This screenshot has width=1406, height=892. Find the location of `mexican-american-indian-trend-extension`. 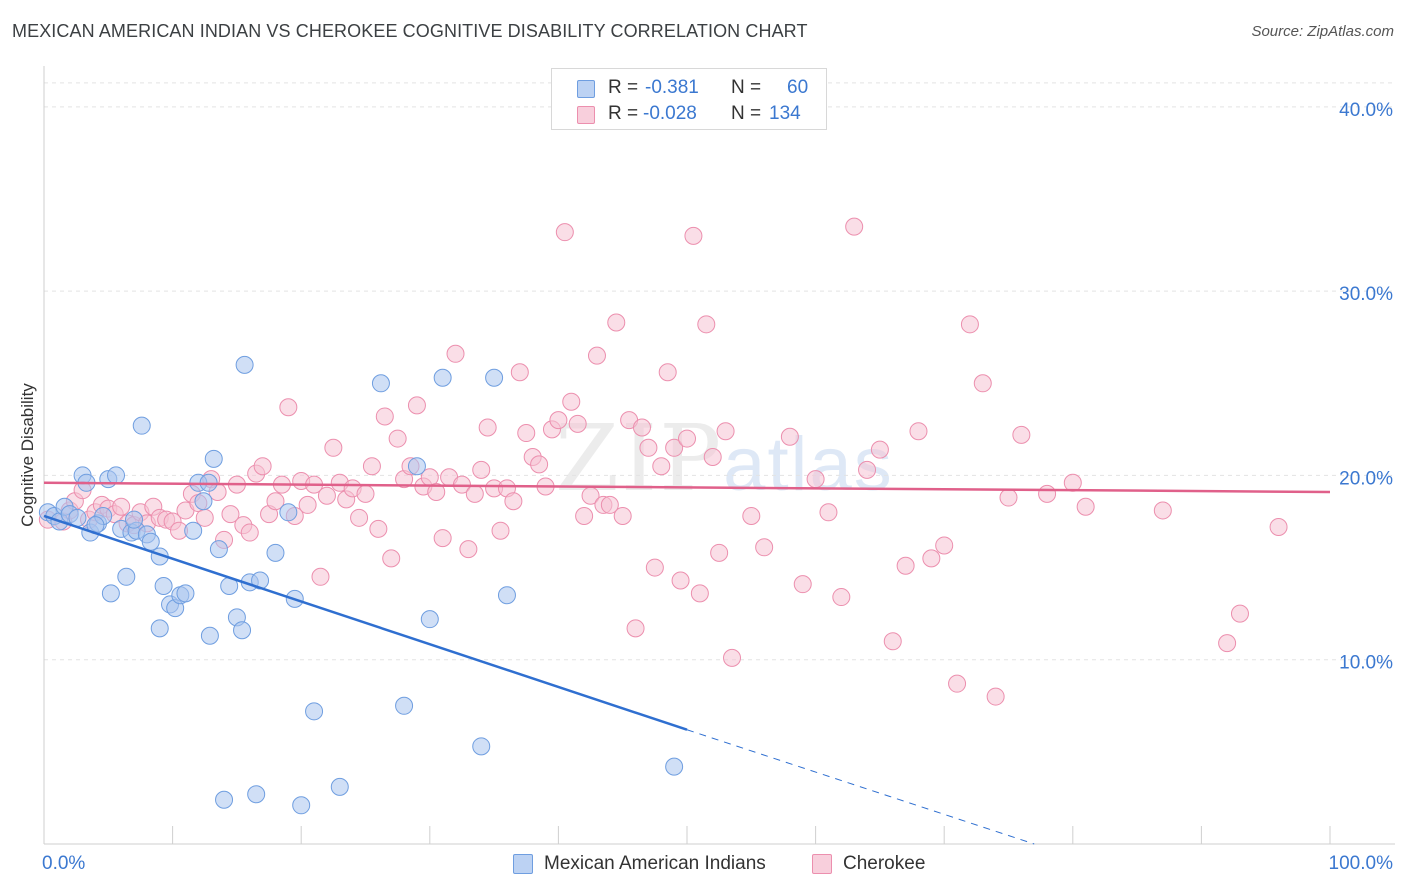

mexican-american-indian-trend-extension is located at coordinates (860, 787).